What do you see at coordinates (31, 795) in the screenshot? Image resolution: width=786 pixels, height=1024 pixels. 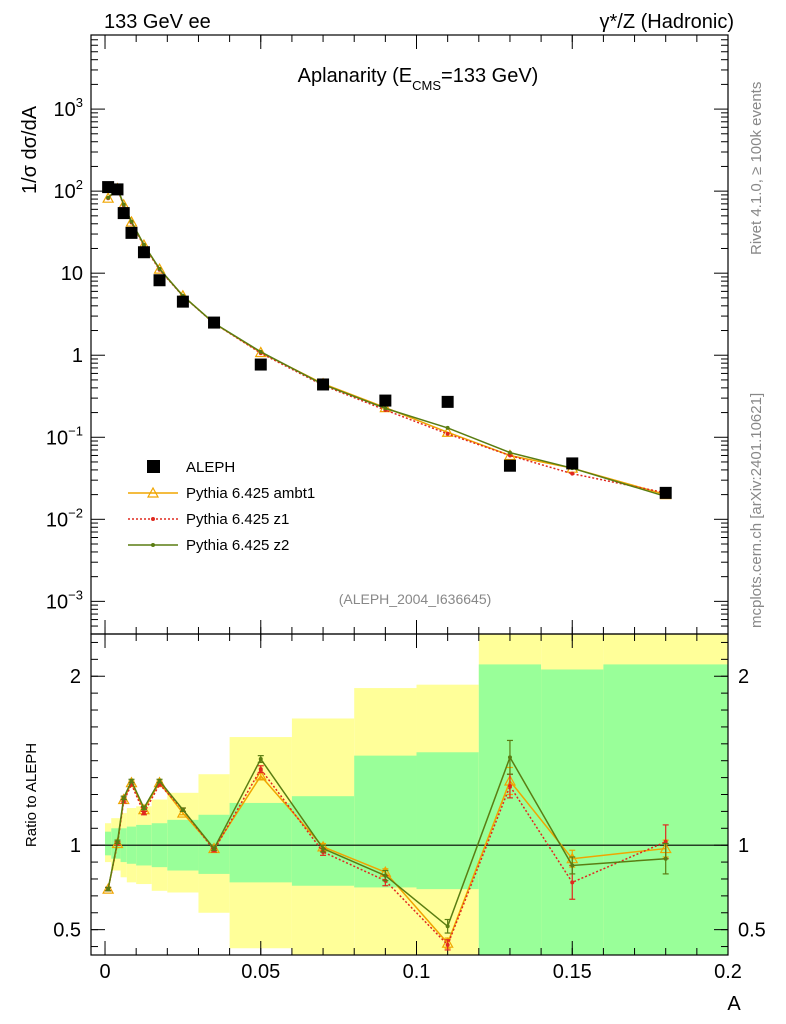 I see `ratio-y-label: Ratio to ALEPH` at bounding box center [31, 795].